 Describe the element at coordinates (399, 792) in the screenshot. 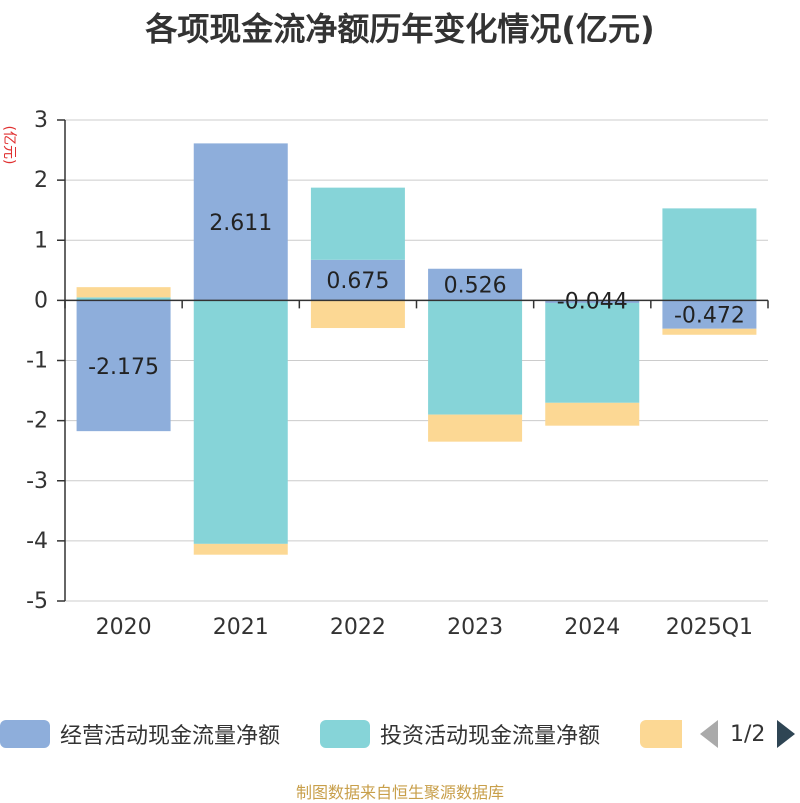

I see `source-note: 制图数据来自恒生聚源数据库` at that location.